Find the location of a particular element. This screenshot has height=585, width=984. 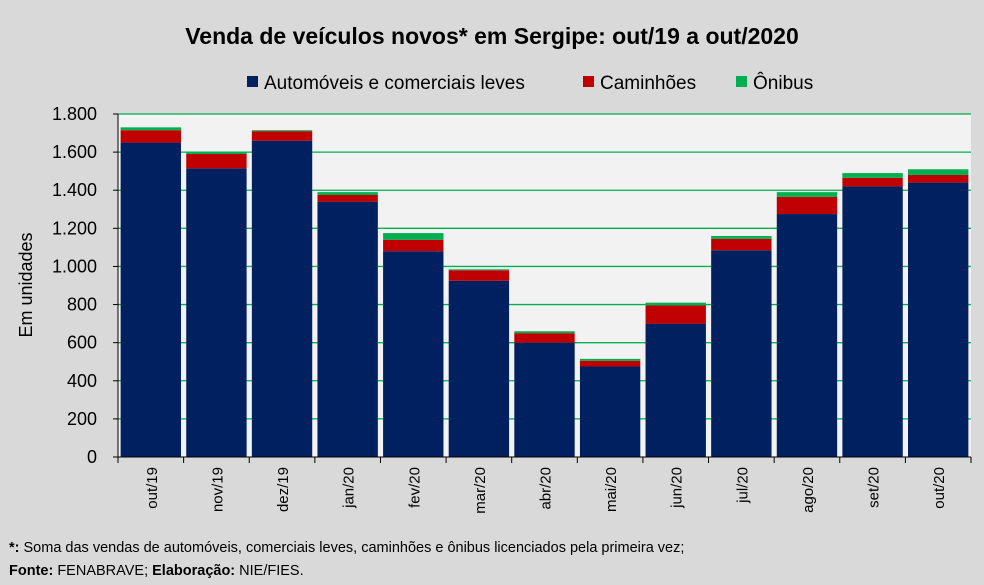

legend-label: Ônibus is located at coordinates (783, 83).